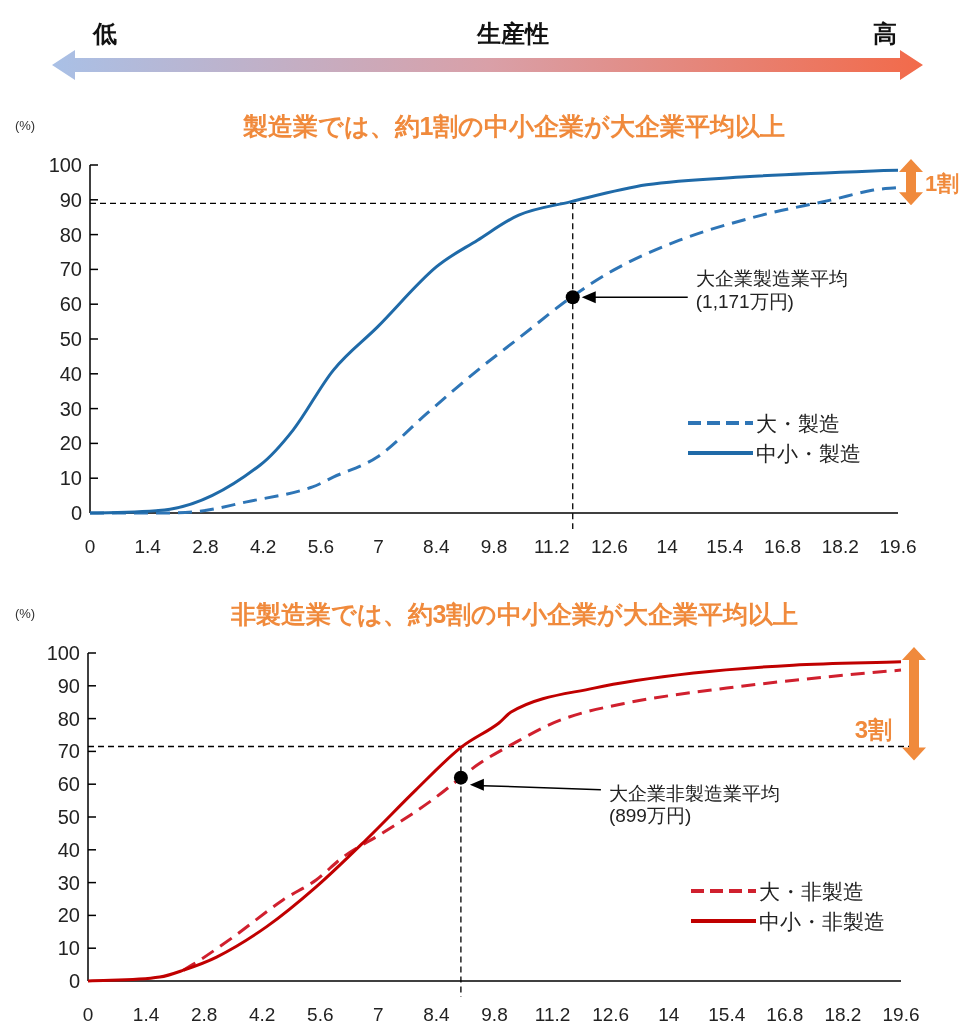 This screenshot has height=1030, width=968. Describe the element at coordinates (873, 730) in the screenshot. I see `annotation: 3割` at that location.